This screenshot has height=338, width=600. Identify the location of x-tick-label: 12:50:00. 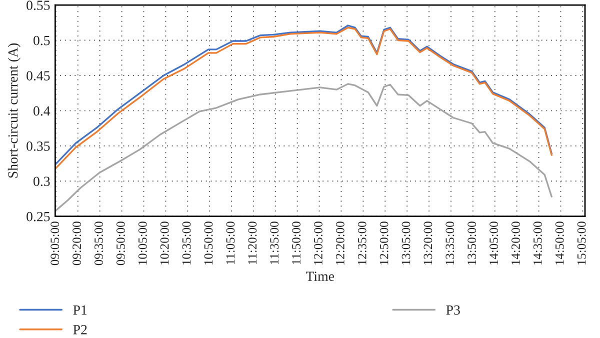
(384, 243).